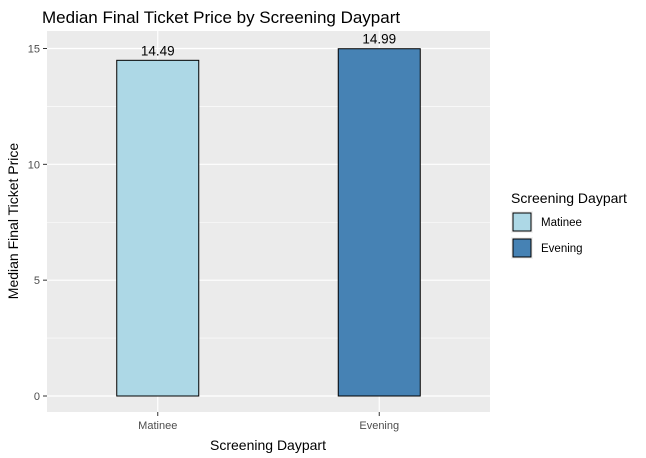  What do you see at coordinates (157, 426) in the screenshot?
I see `x-tick-label-matinee: Matinee` at bounding box center [157, 426].